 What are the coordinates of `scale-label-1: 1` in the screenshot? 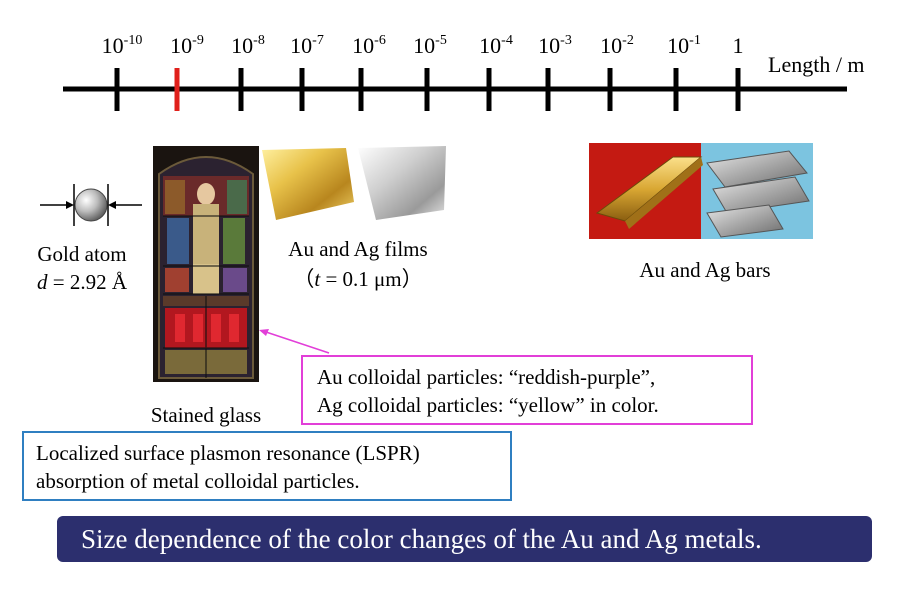 It's located at (738, 45).